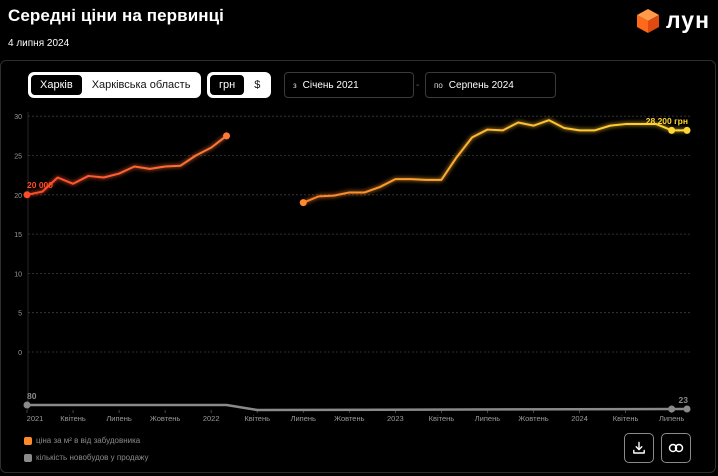 This screenshot has height=476, width=718. I want to click on logo: лун, so click(673, 20).